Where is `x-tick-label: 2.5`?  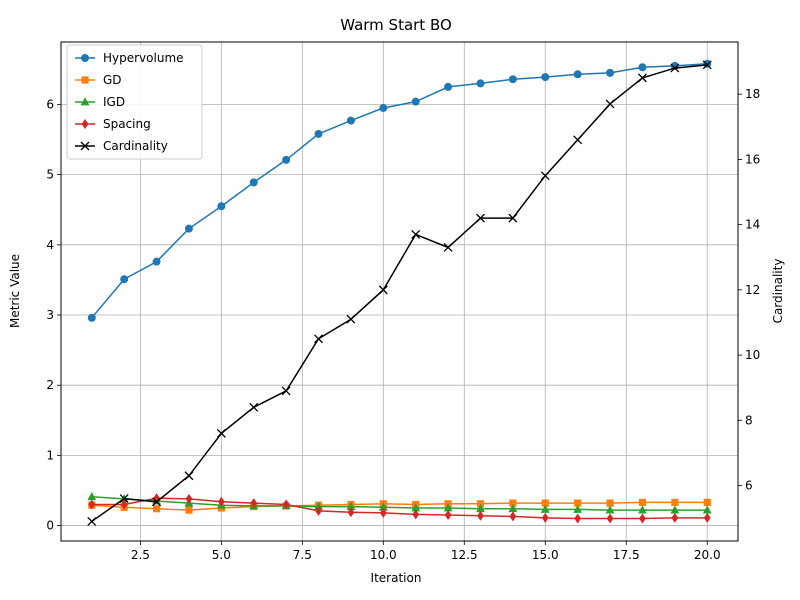 x-tick-label: 2.5 is located at coordinates (140, 555).